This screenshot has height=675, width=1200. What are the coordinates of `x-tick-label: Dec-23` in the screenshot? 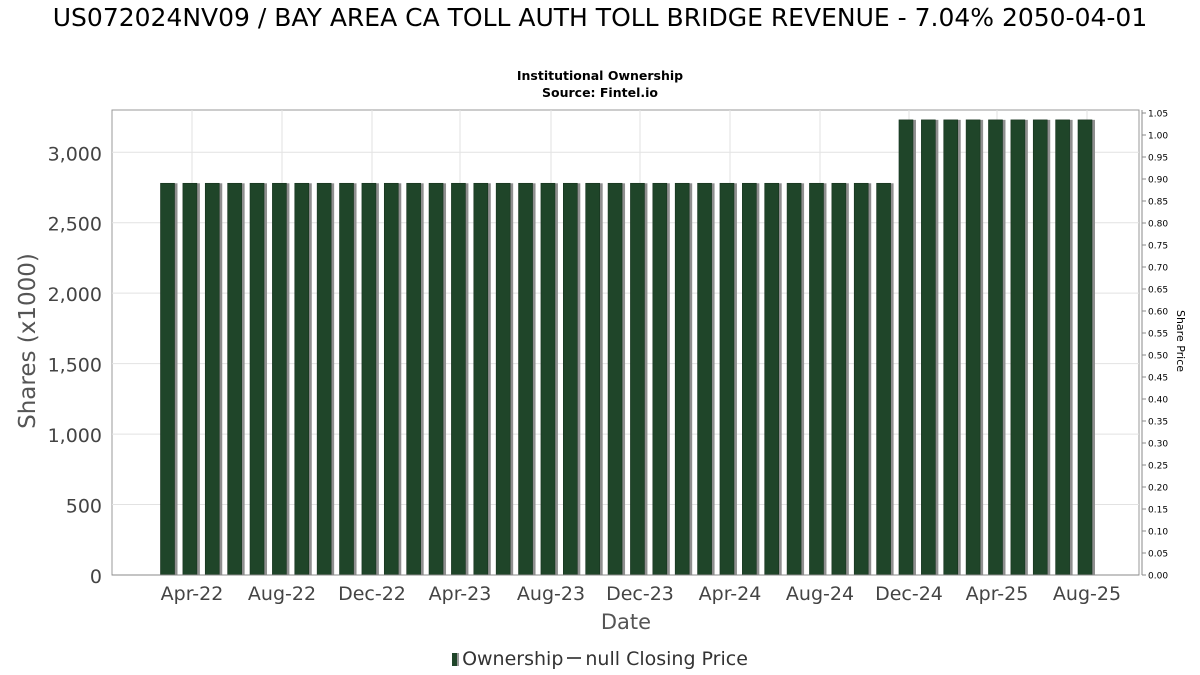 It's located at (640, 594).